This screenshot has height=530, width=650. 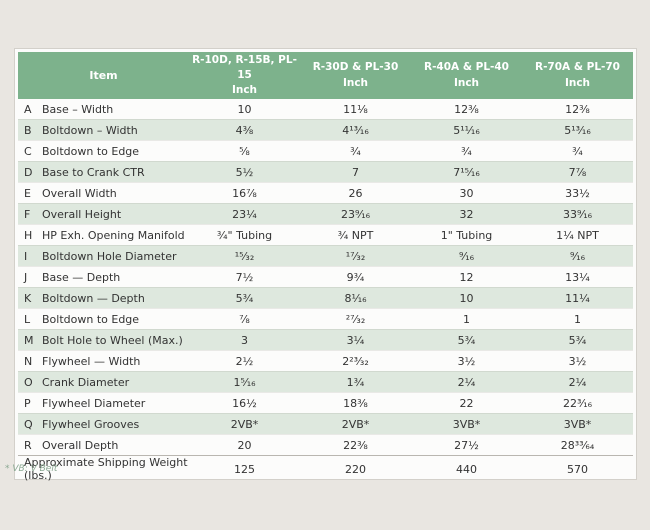 I want to click on spec-row: M Bolt Hole to Wheel (Max.) 3 3¼ 5¾ 5¾, so click(x=325, y=339).